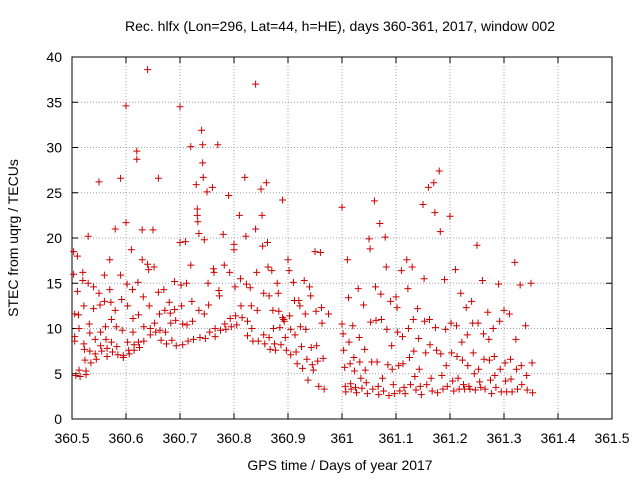 The image size is (640, 480). I want to click on y-tick-label: 5, so click(58, 374).